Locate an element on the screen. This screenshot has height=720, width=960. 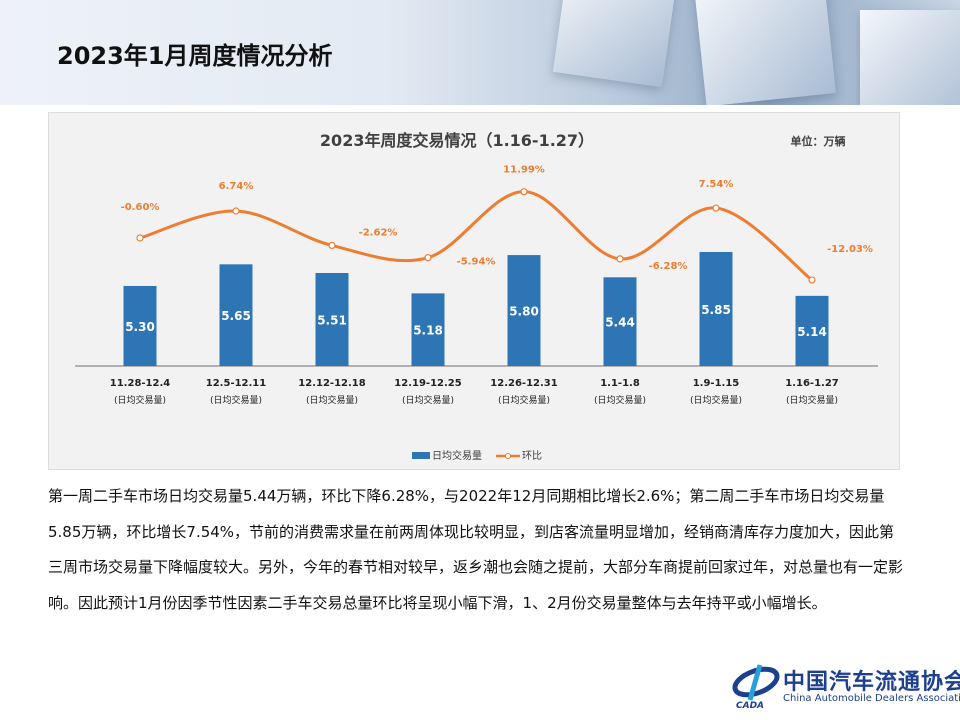
x-tick-label: 1.16-1.27 is located at coordinates (812, 383).